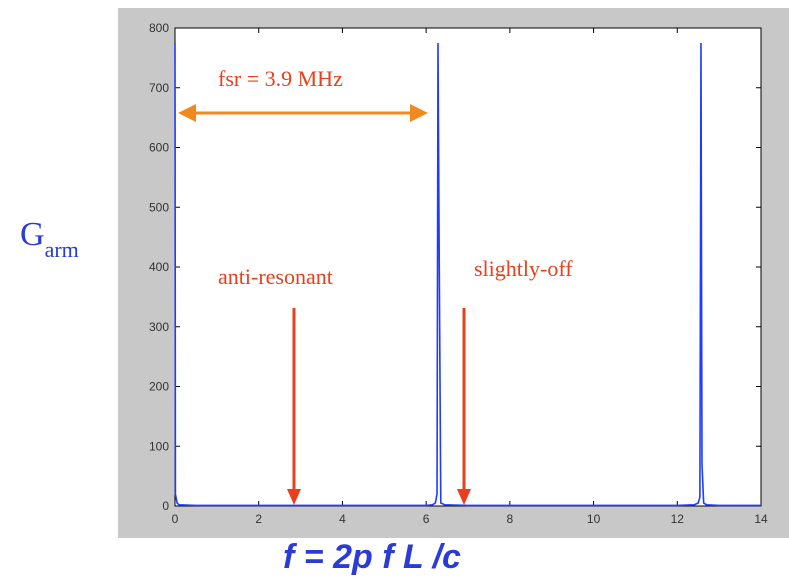 The height and width of the screenshot is (580, 789). I want to click on y-tick-label: 800, so click(159, 28).